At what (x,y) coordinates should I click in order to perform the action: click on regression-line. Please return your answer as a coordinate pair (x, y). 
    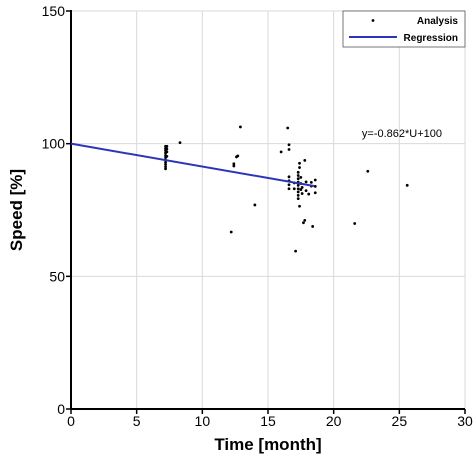
    Looking at the image, I should click on (192, 164).